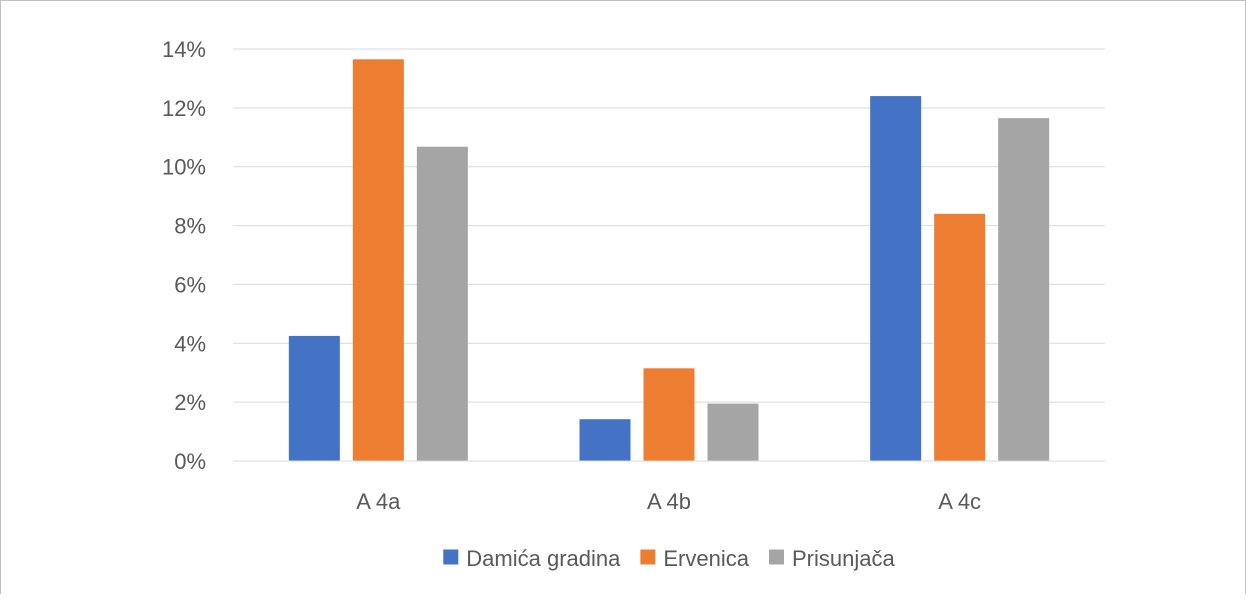 This screenshot has width=1246, height=599. I want to click on y-axis-ticks: 0% 2% 4% 6% 8% 10% 12% 14%, so click(184, 255).